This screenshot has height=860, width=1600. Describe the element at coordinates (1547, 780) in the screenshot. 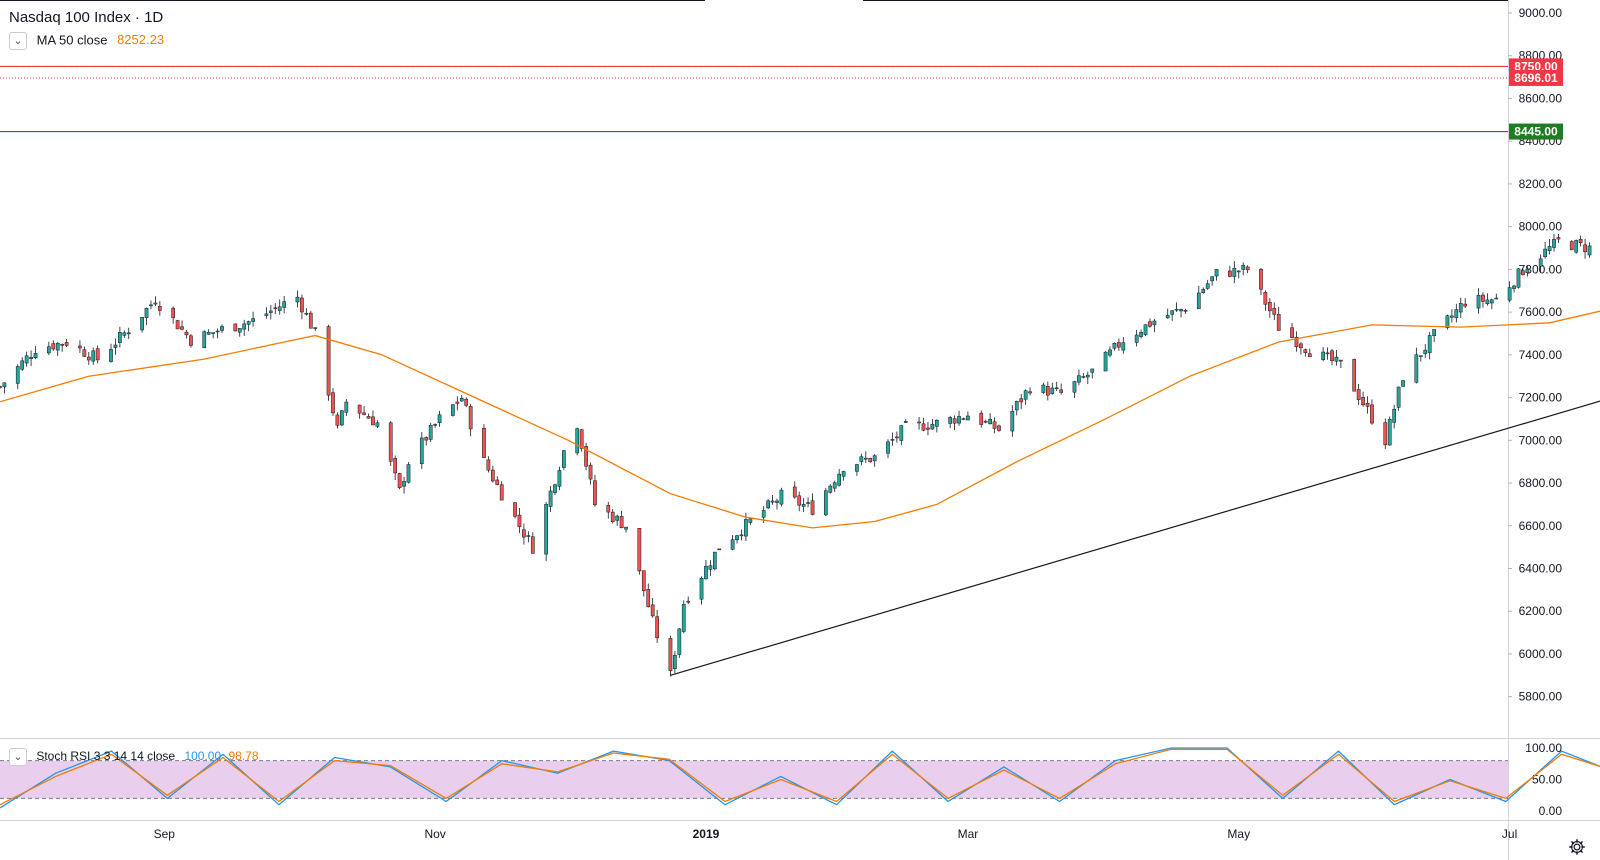

I see `stoch-tick-label: 50.00` at that location.